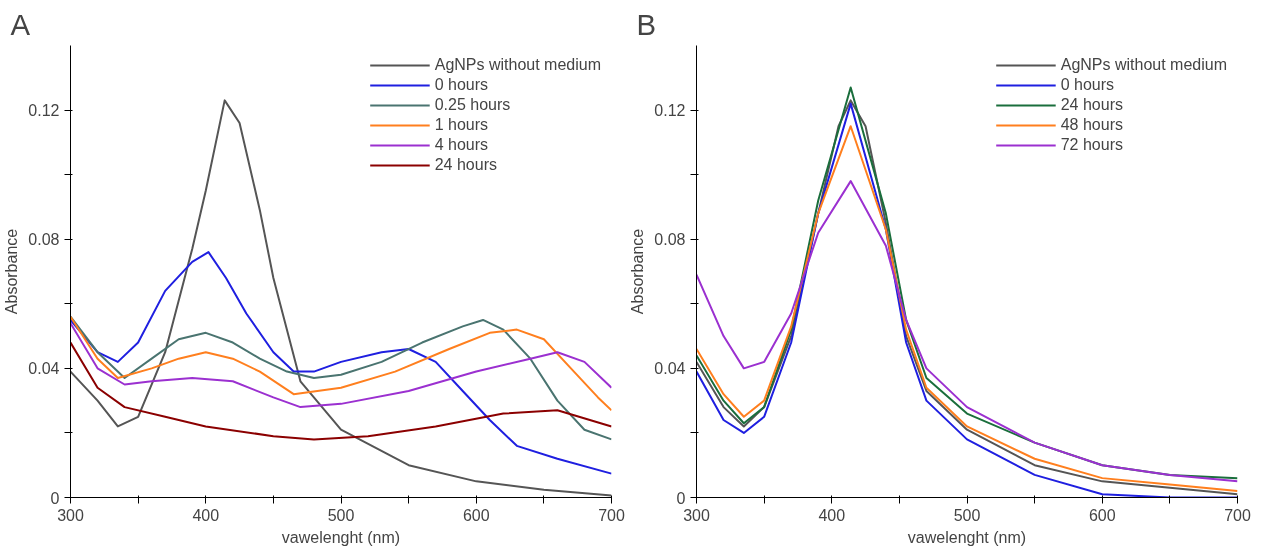 Image resolution: width=1266 pixels, height=552 pixels. Describe the element at coordinates (20, 24) in the screenshot. I see `chart-title: A` at that location.